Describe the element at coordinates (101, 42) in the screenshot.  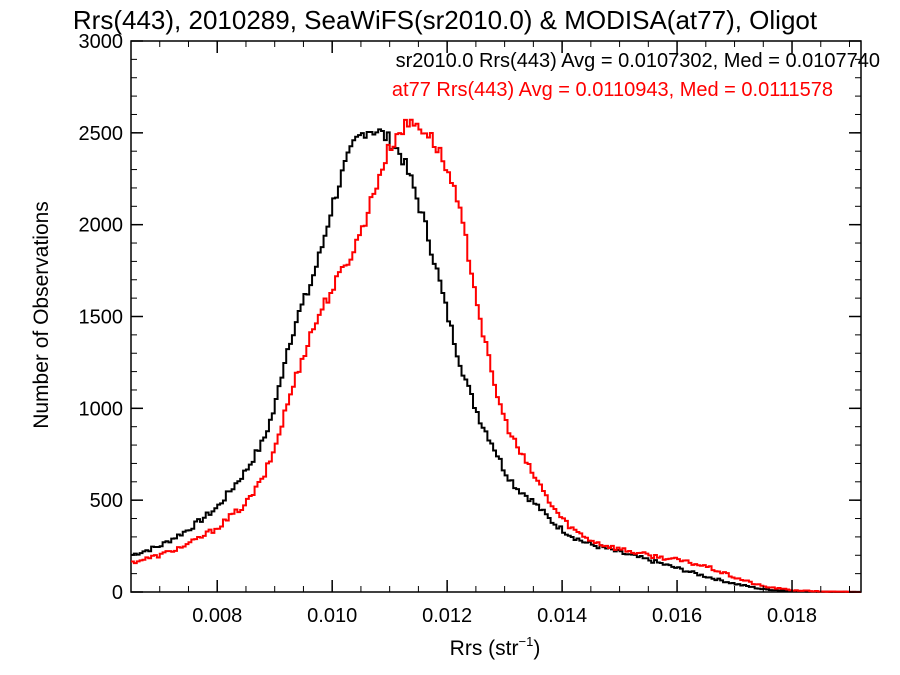
I see `y-tick-label: 3000` at that location.